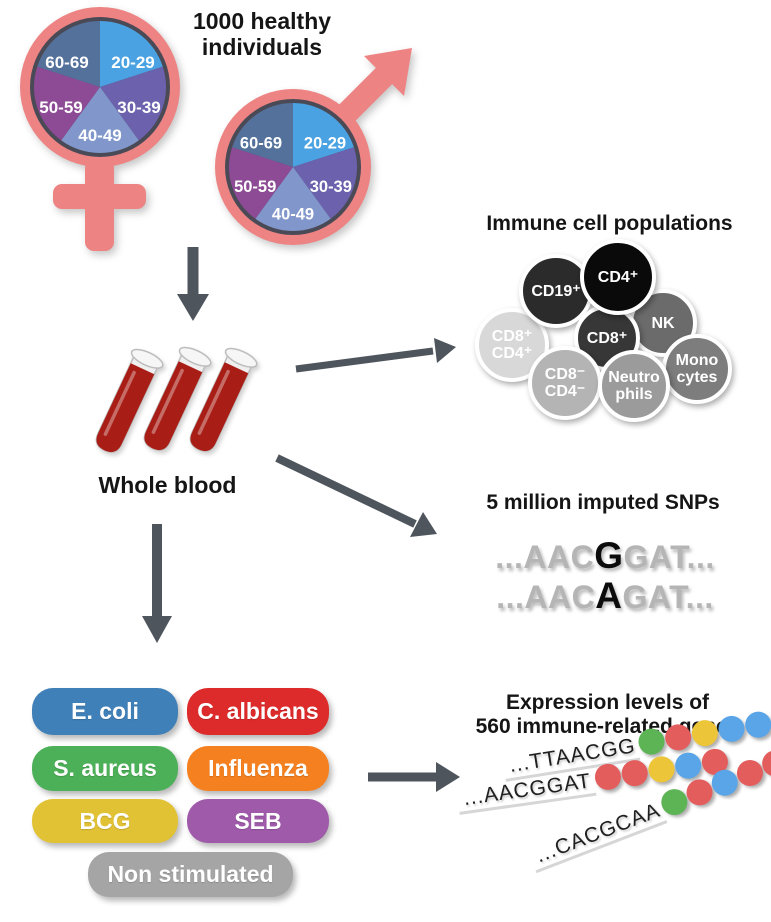  I want to click on arrow-to-stimuli-icon, so click(157, 583).